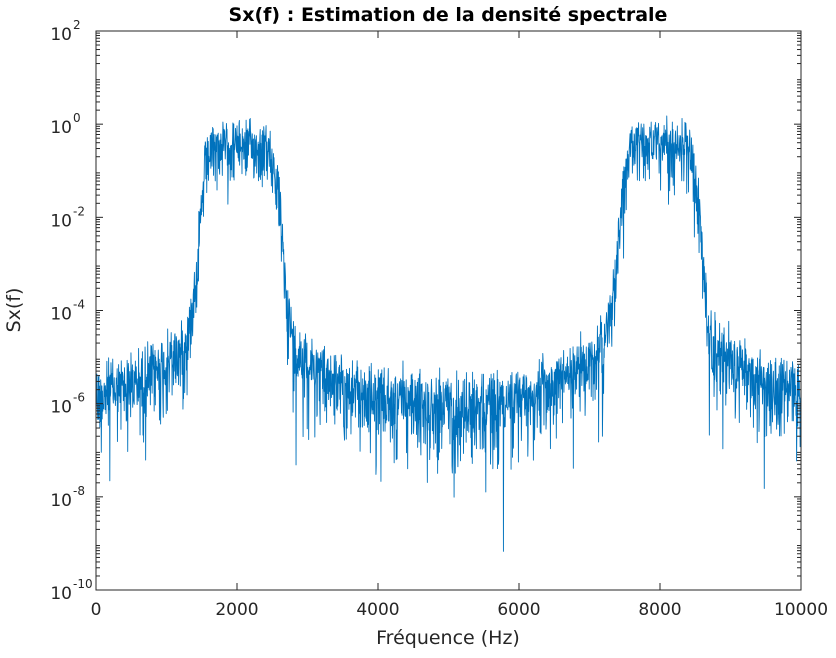 This screenshot has width=836, height=658. Describe the element at coordinates (236, 610) in the screenshot. I see `x-tick-label: 2000` at that location.